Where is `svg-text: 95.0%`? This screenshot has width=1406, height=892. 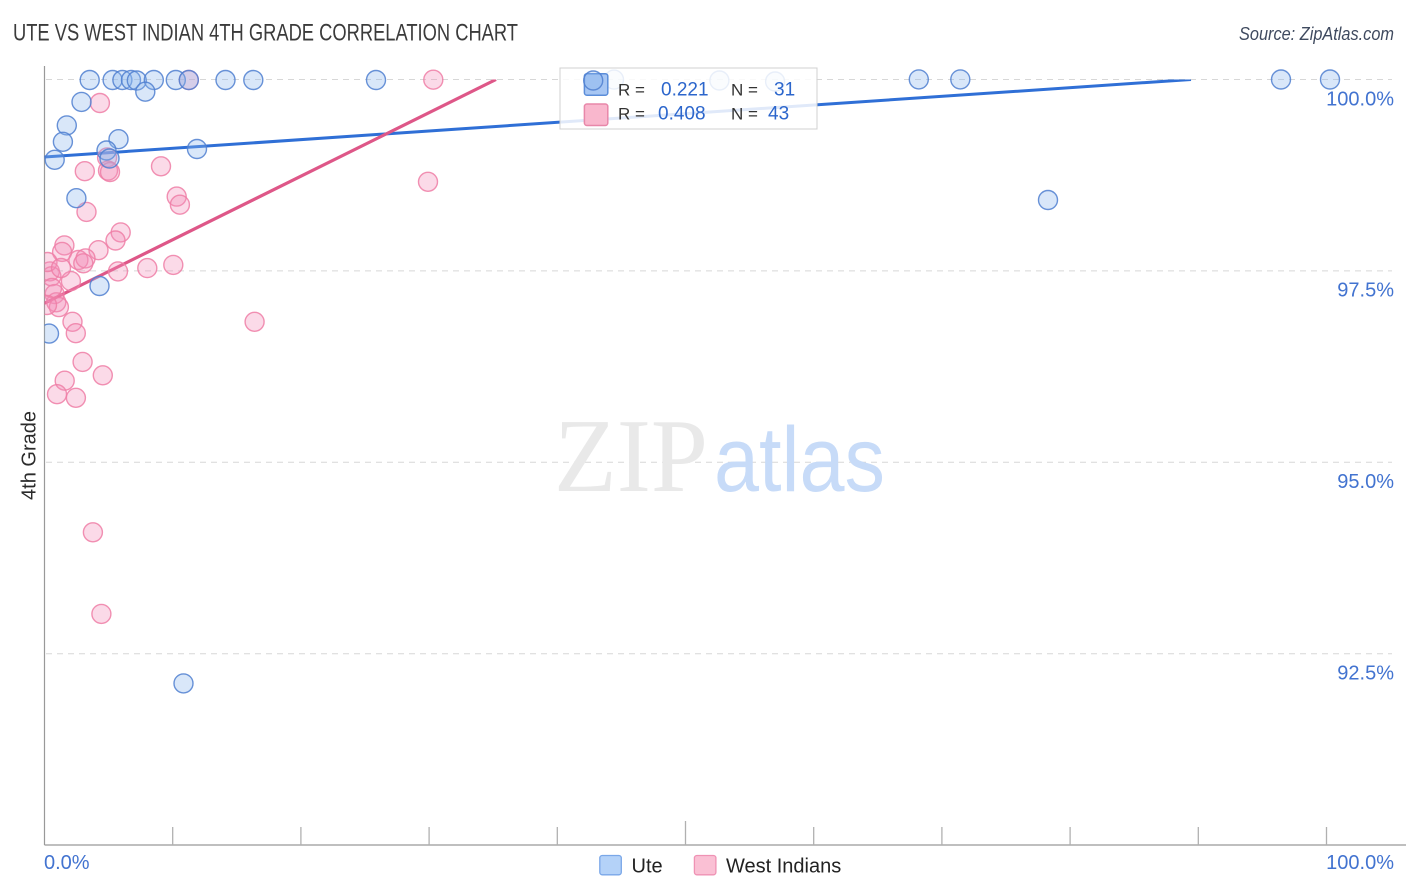
svg-text: 95.0% is located at coordinates (1365, 482).